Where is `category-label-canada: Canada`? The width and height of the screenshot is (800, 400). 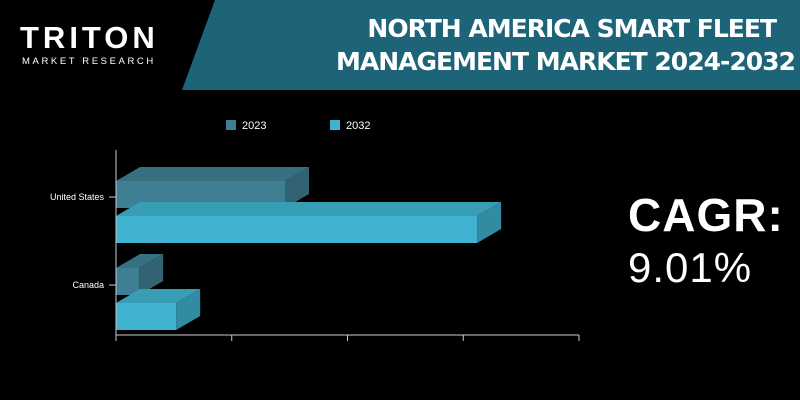
category-label-canada: Canada is located at coordinates (88, 285).